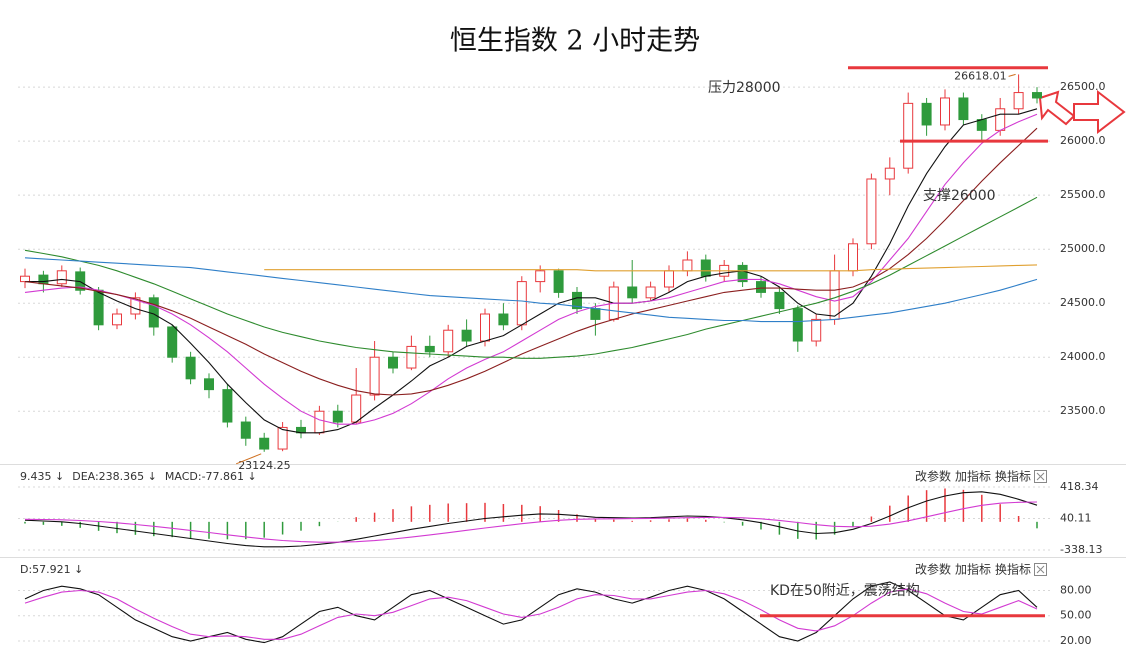  What do you see at coordinates (1076, 640) in the screenshot?
I see `y-tick-label: 20.00` at bounding box center [1076, 640].